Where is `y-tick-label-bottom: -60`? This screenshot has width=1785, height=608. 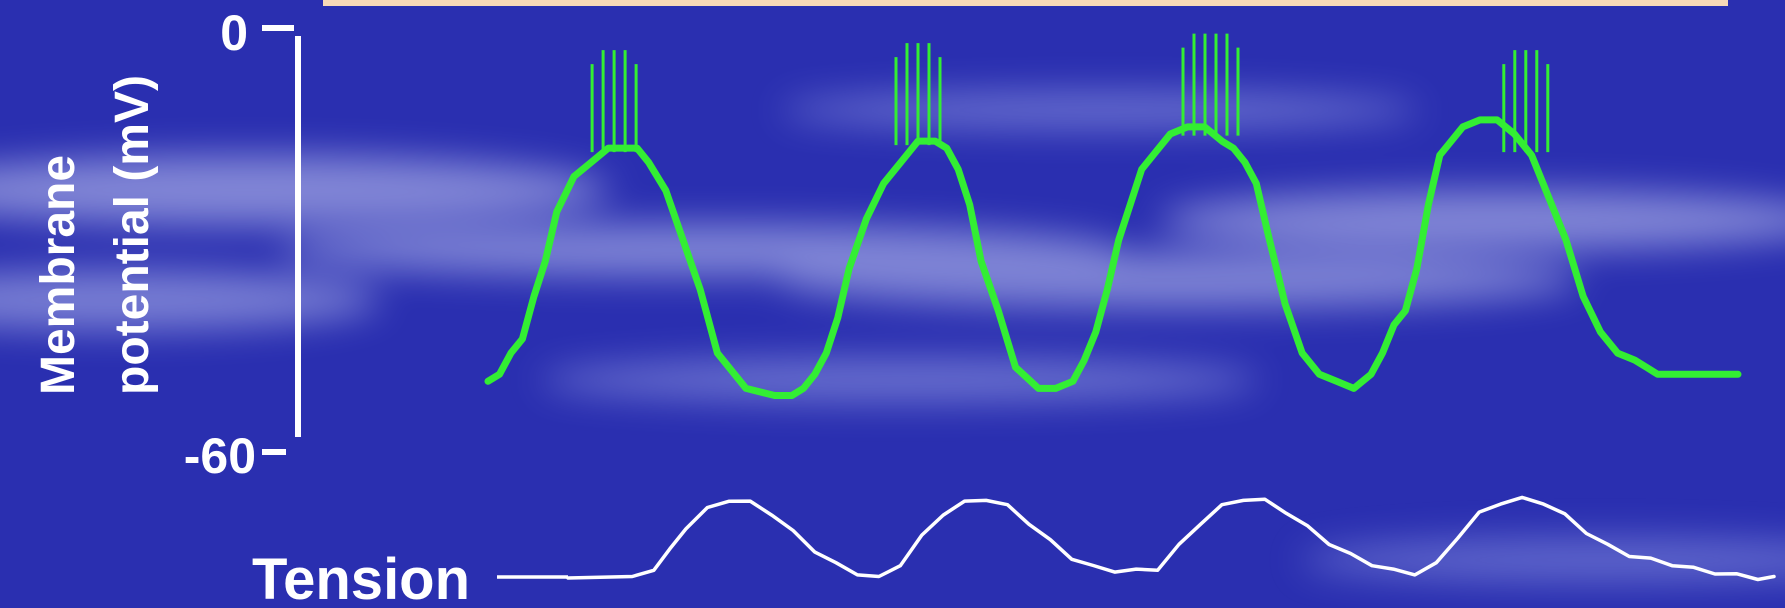
y-tick-label-bottom: -60 is located at coordinates (220, 456).